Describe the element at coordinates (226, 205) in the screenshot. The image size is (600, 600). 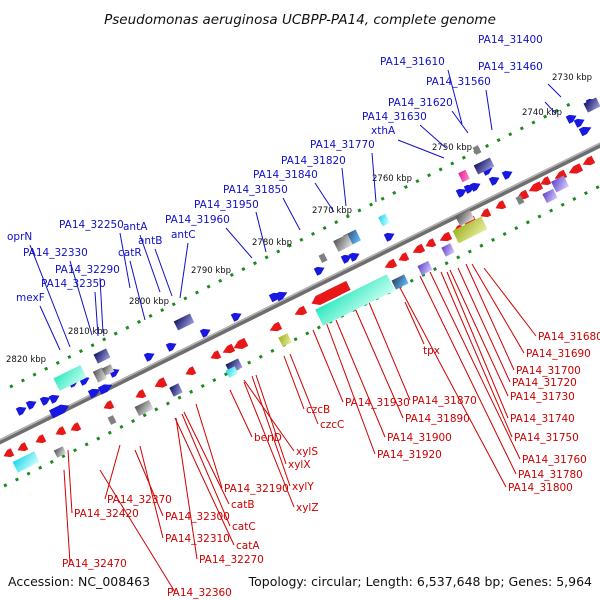
I see `forward-gene-label: PA14_31950` at that location.